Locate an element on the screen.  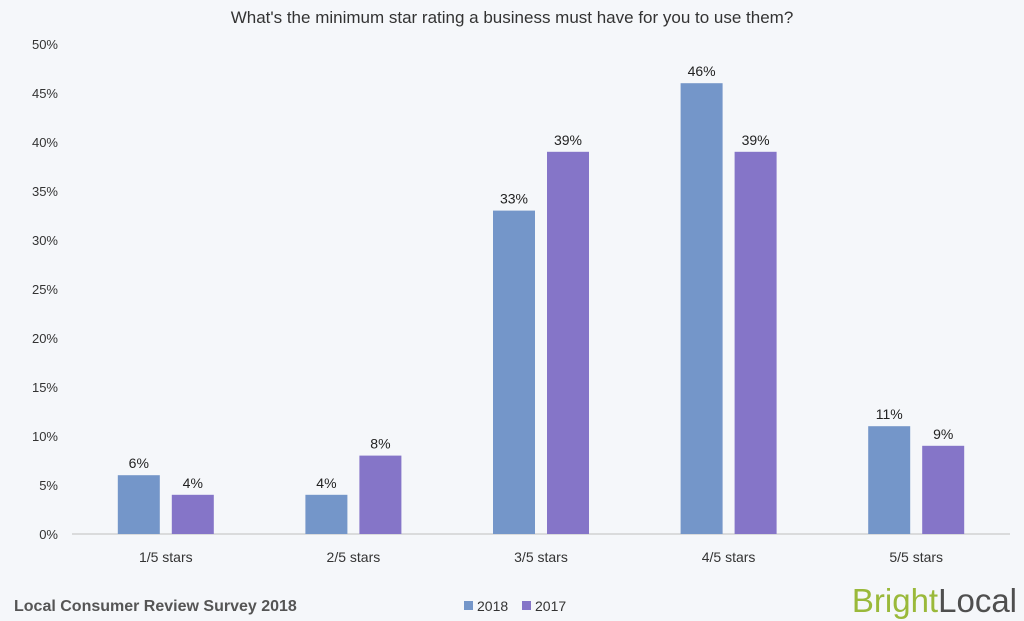
y-tick-label: 10% is located at coordinates (45, 436).